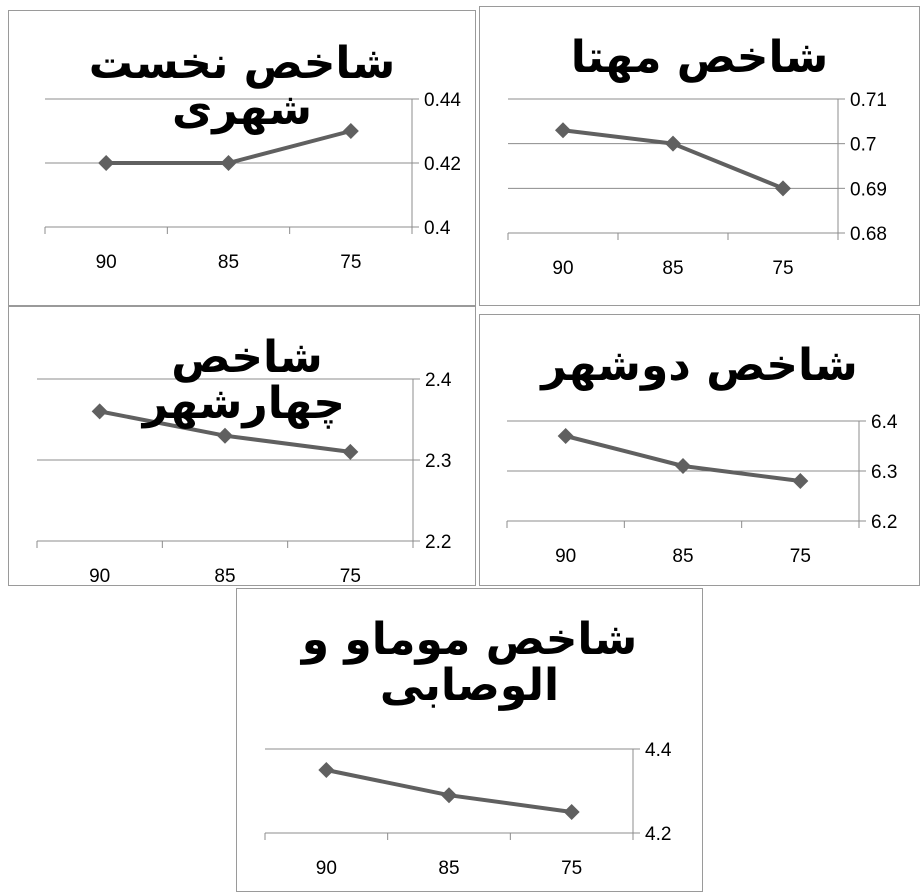  I want to click on chart-plot: 2.4 2.3 2.2 90 85 75, so click(244, 478).